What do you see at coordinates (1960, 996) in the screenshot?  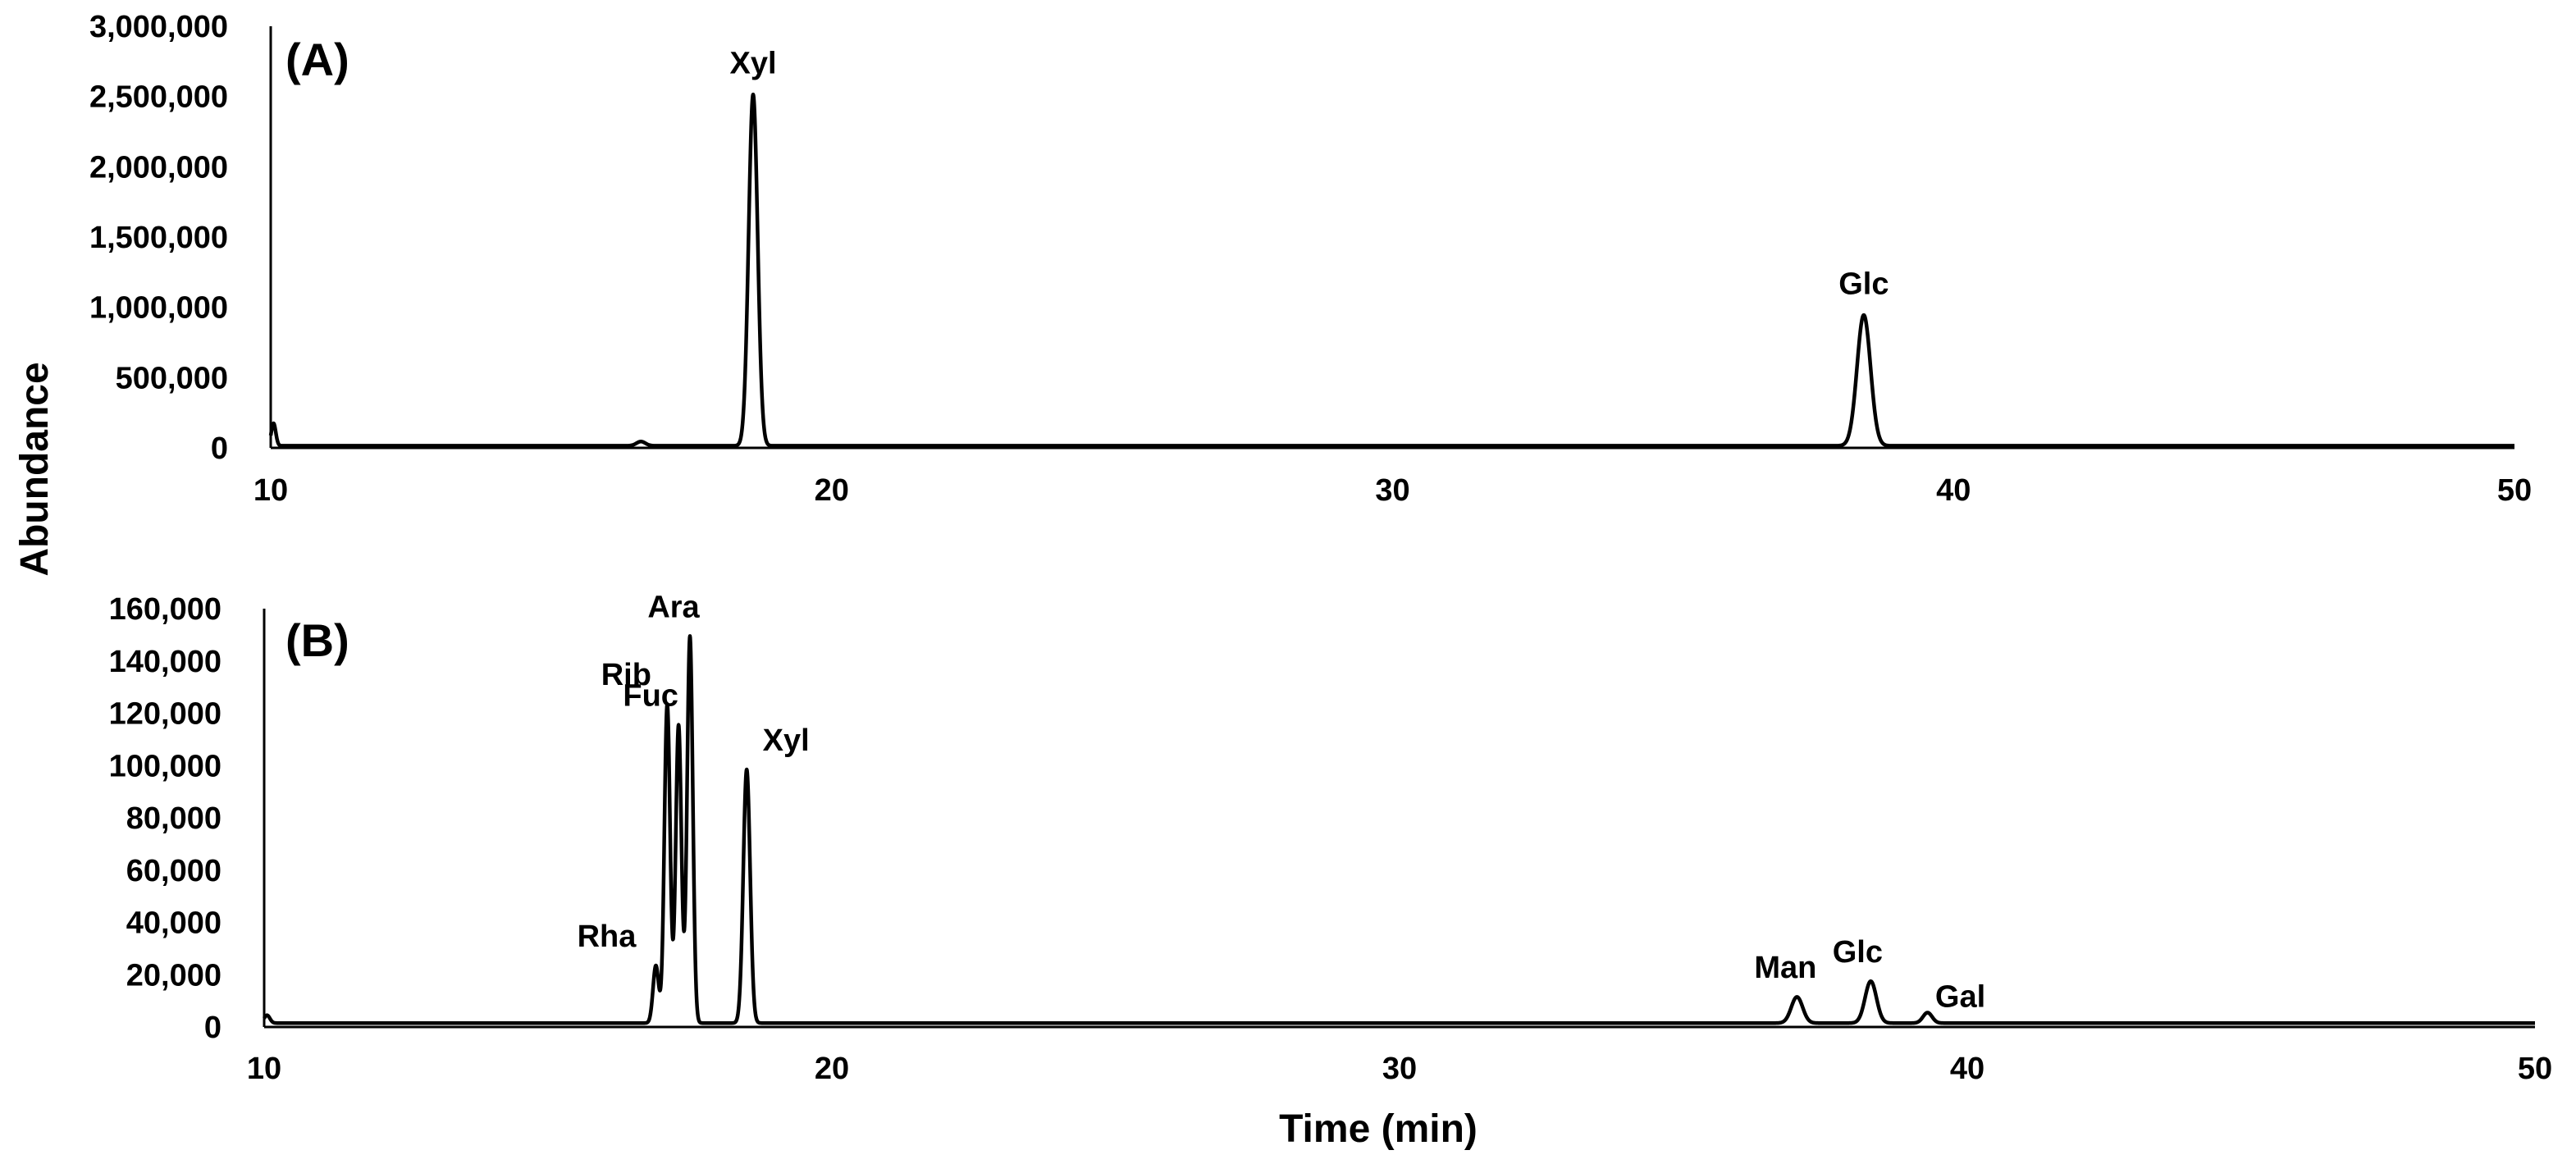 I see `peak-label-gal: Gal` at bounding box center [1960, 996].